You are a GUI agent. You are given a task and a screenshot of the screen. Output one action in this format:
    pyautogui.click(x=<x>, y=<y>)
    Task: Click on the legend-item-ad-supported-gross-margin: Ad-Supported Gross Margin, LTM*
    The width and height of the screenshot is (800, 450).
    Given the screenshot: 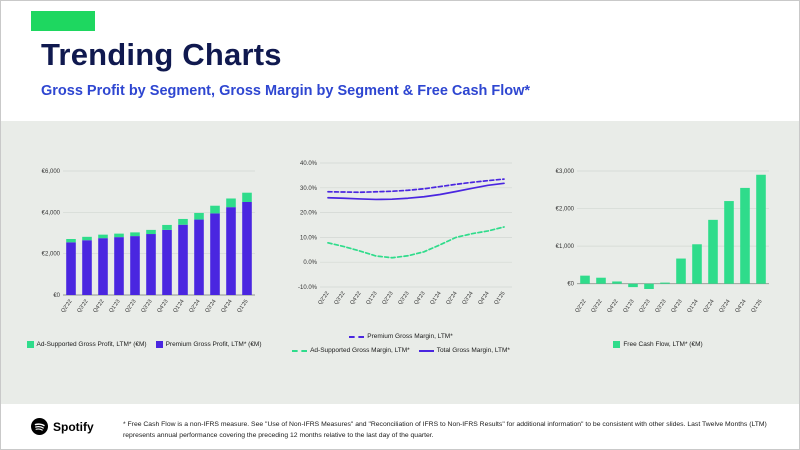 What is the action you would take?
    pyautogui.click(x=351, y=350)
    